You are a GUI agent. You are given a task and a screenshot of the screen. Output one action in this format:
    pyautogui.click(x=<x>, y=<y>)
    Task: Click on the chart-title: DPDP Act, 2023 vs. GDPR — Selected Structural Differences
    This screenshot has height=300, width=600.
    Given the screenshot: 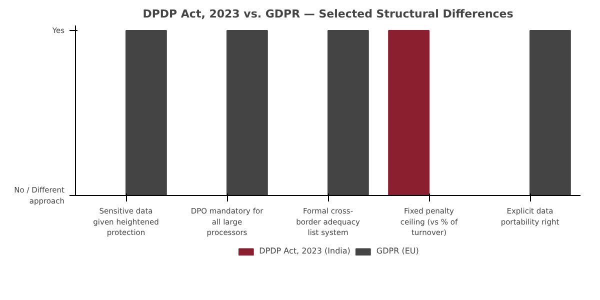 What is the action you would take?
    pyautogui.click(x=328, y=14)
    